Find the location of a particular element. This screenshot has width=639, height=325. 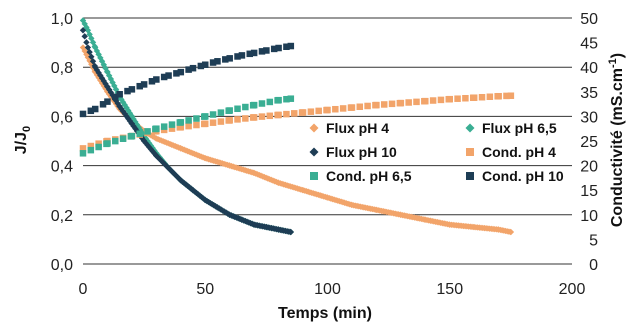

y-left-tick-label: 1,0 is located at coordinates (62, 19).